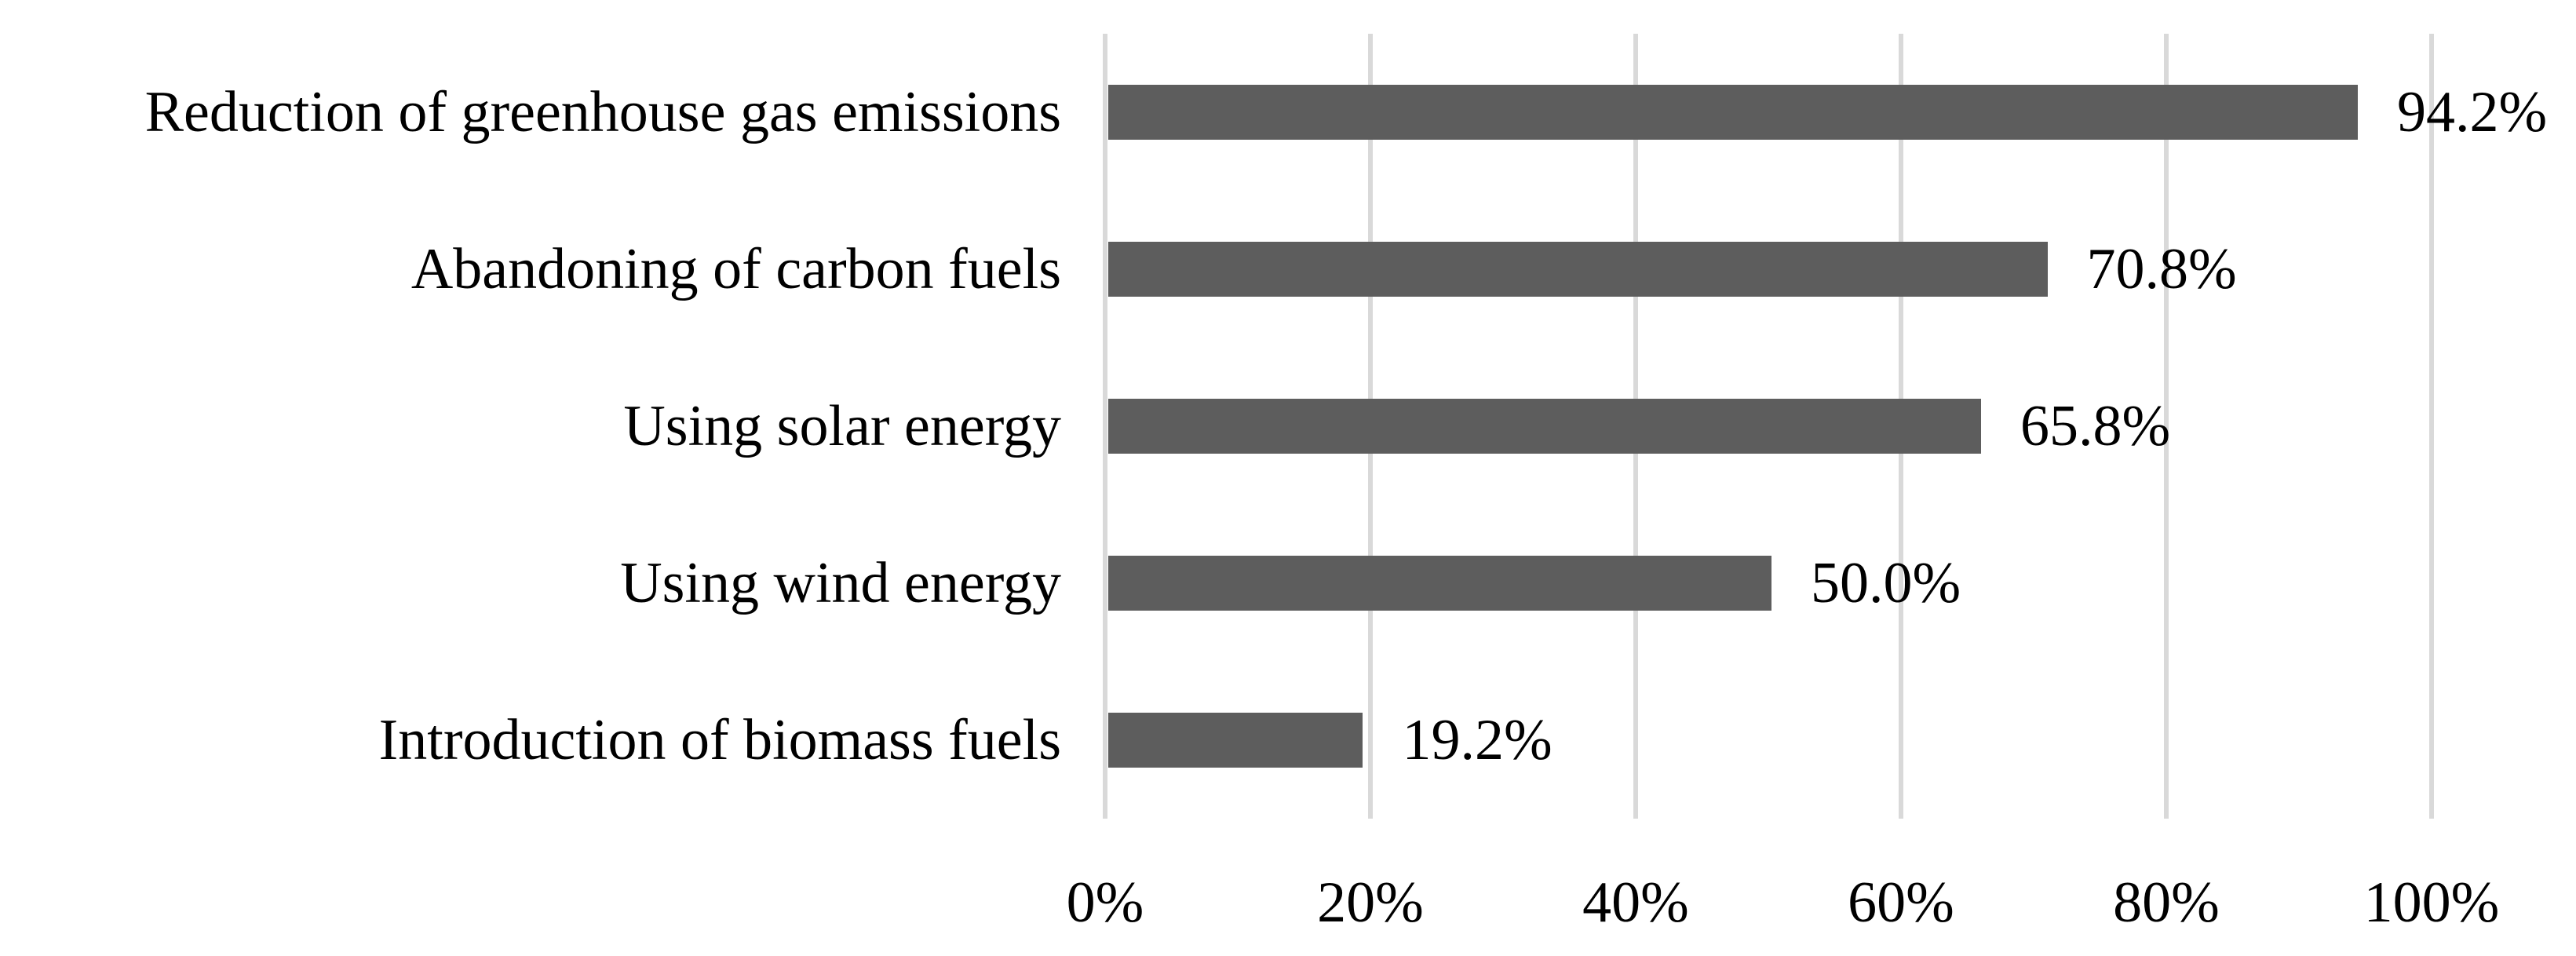 The image size is (2576, 956). I want to click on x-tick-label: 0%, so click(1105, 902).